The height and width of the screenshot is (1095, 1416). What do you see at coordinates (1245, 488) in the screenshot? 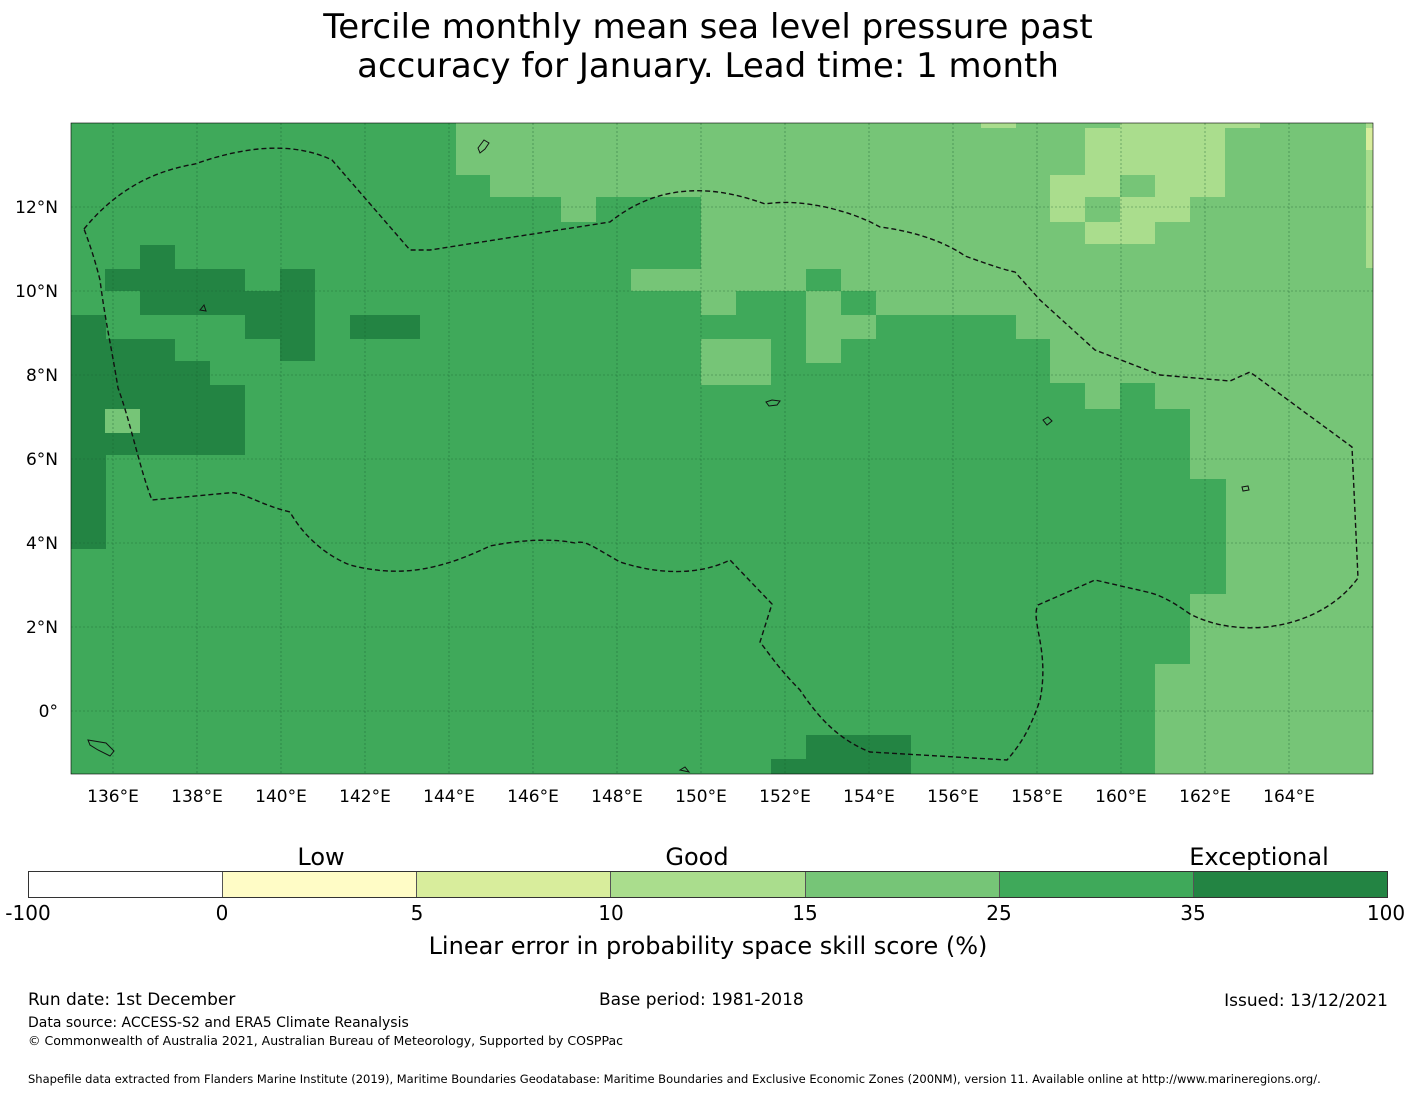
I see `kosrae-outline` at bounding box center [1245, 488].